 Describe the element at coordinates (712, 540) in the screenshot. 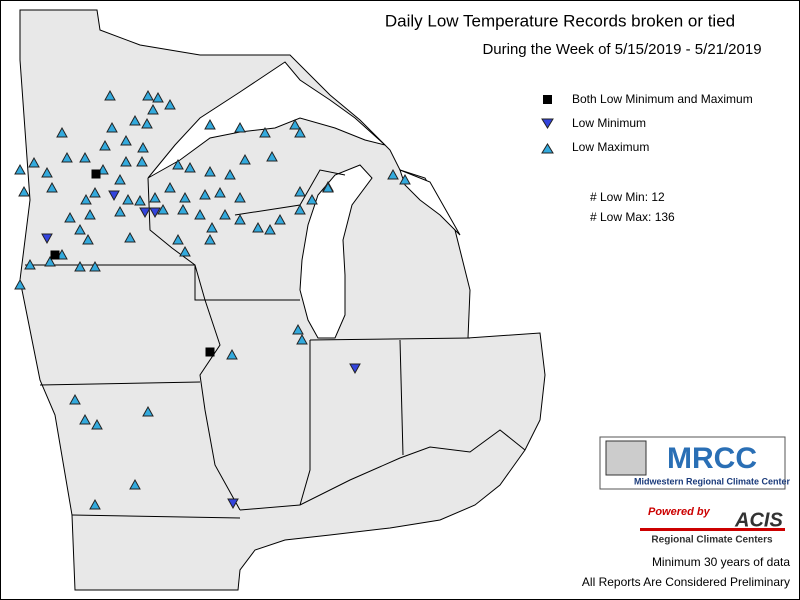

I see `acis-name: Regional Climate Centers` at that location.